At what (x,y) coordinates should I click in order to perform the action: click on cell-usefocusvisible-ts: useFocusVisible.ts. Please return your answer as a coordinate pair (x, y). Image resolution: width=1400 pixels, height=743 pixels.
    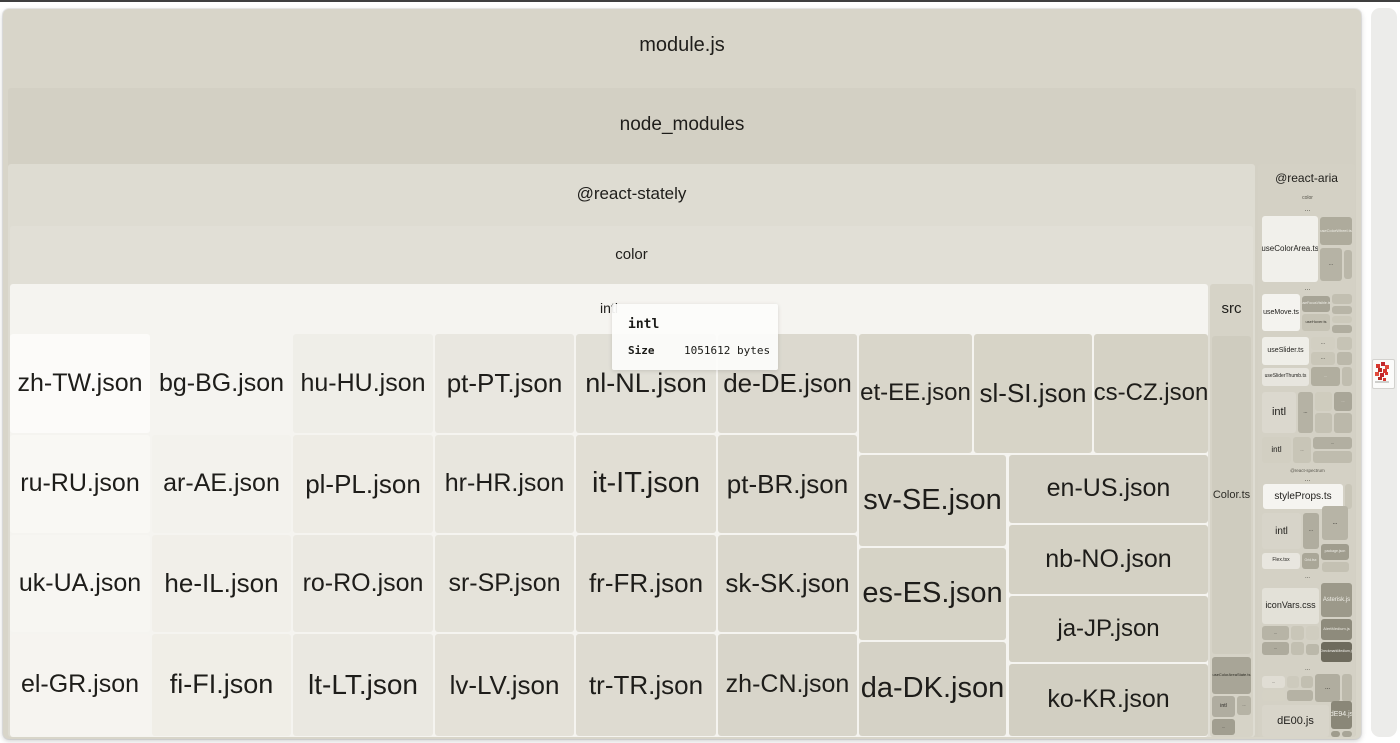
    Looking at the image, I should click on (1316, 304).